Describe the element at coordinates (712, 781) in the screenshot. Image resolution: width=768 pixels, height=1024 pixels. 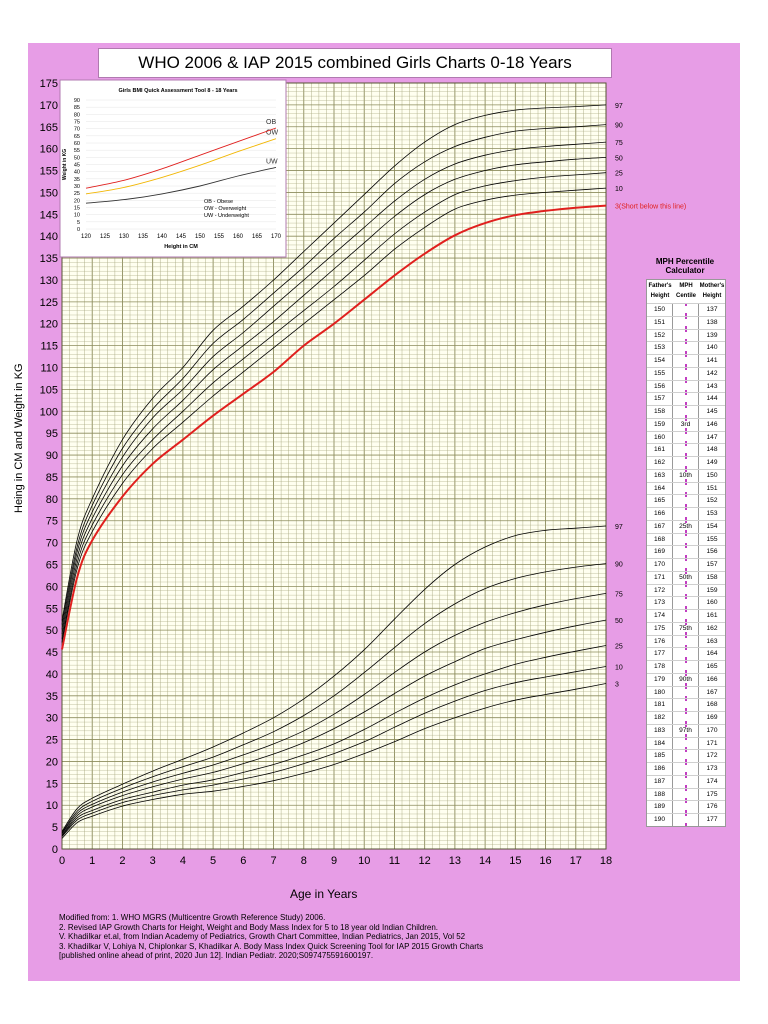
I see `mph-mother-height: 174` at that location.